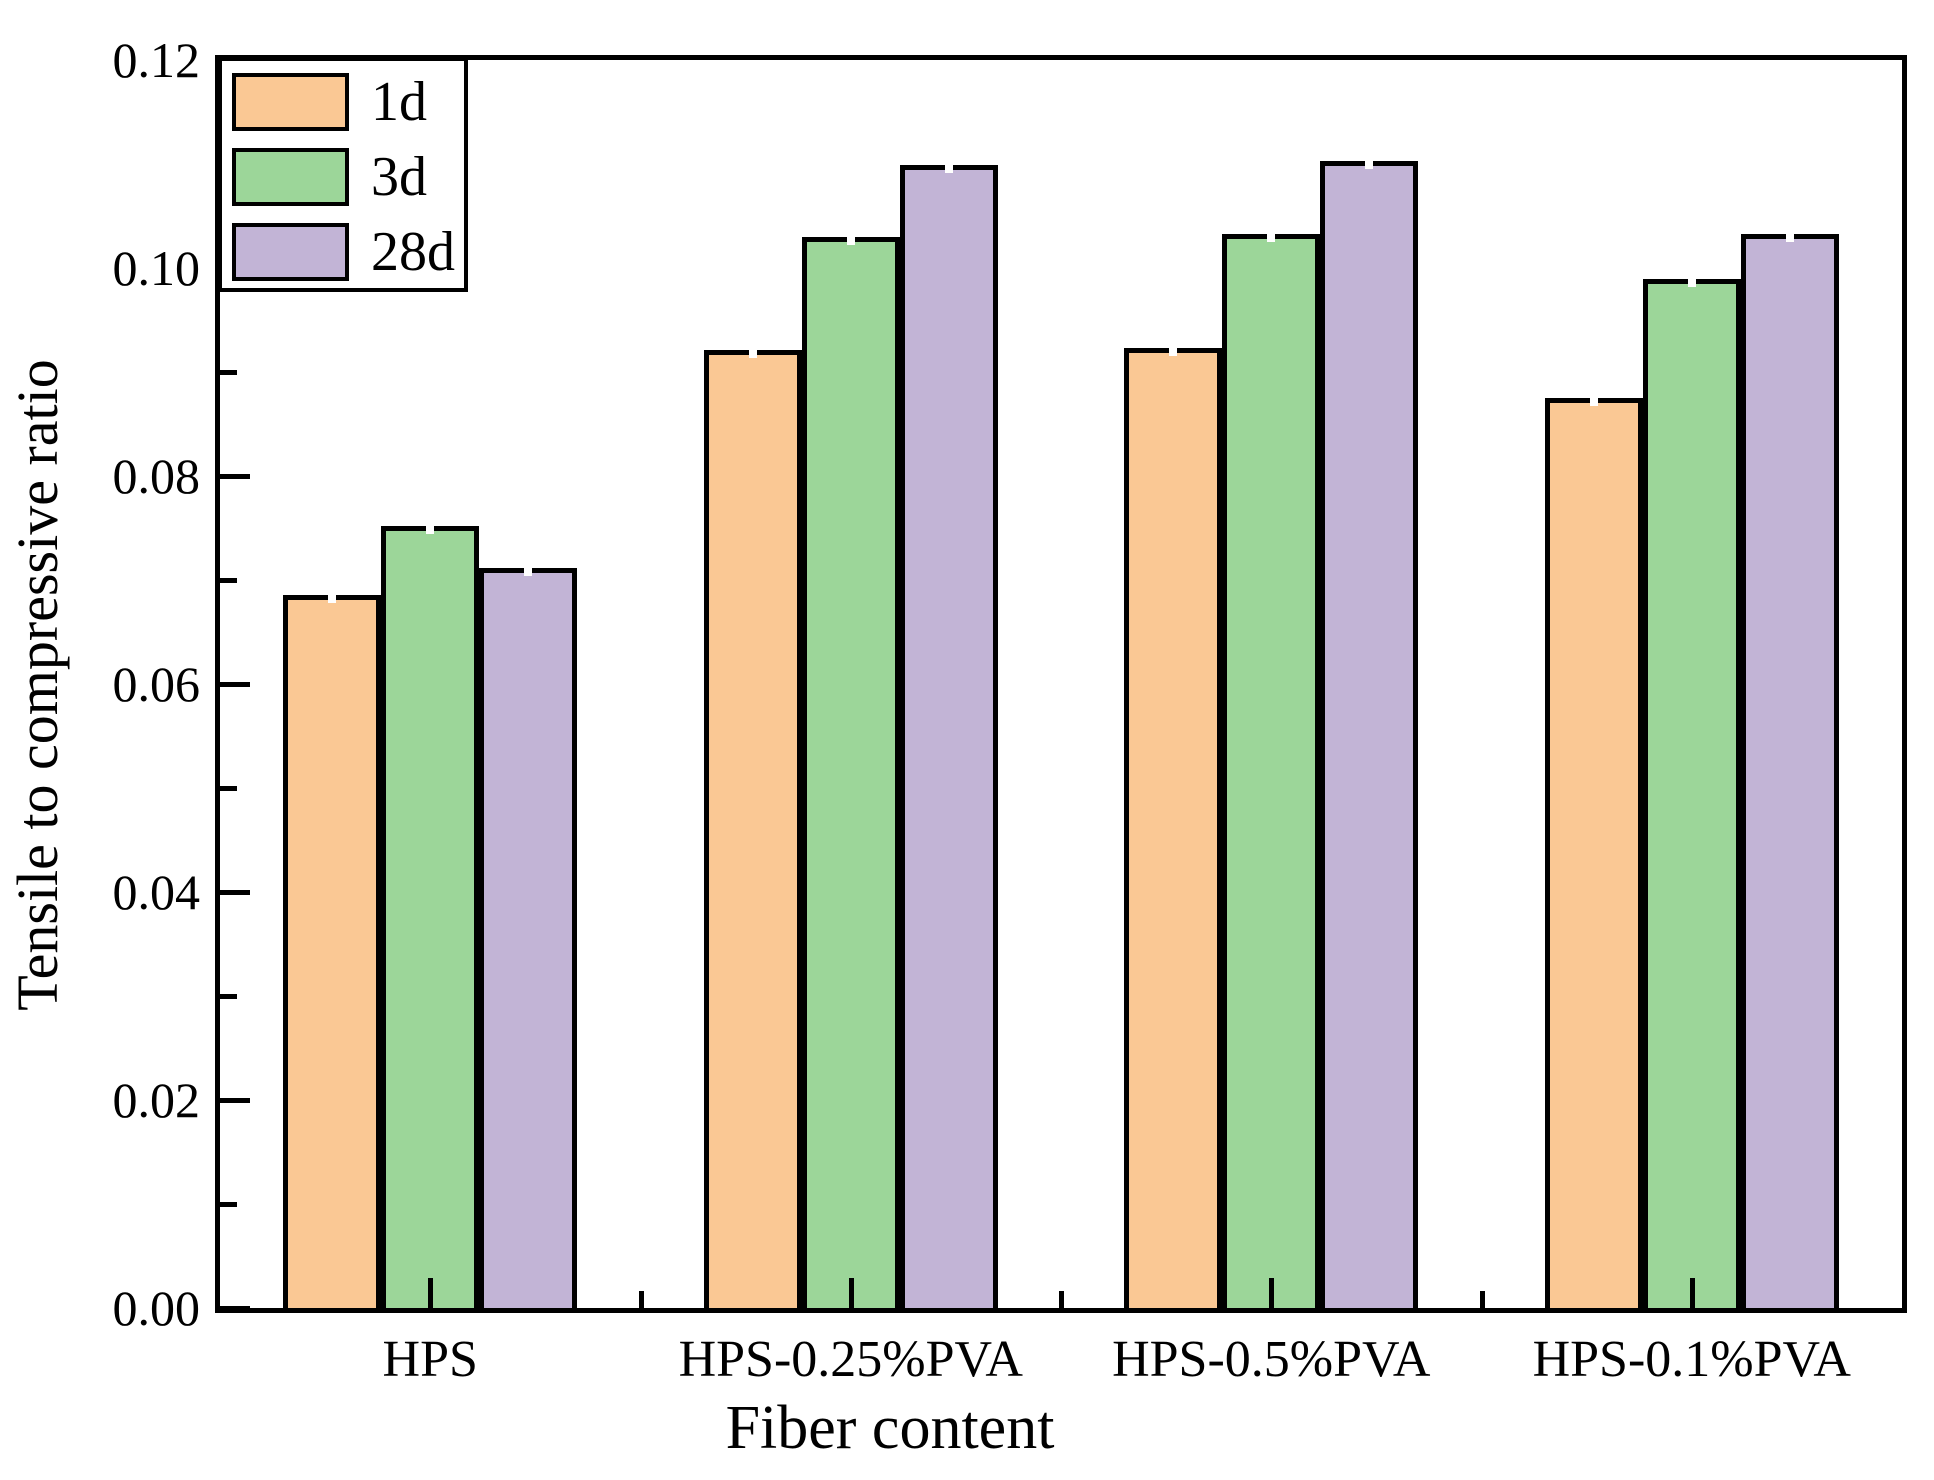 This screenshot has height=1480, width=1934. I want to click on legend-item-3d: 3d, so click(348, 177).